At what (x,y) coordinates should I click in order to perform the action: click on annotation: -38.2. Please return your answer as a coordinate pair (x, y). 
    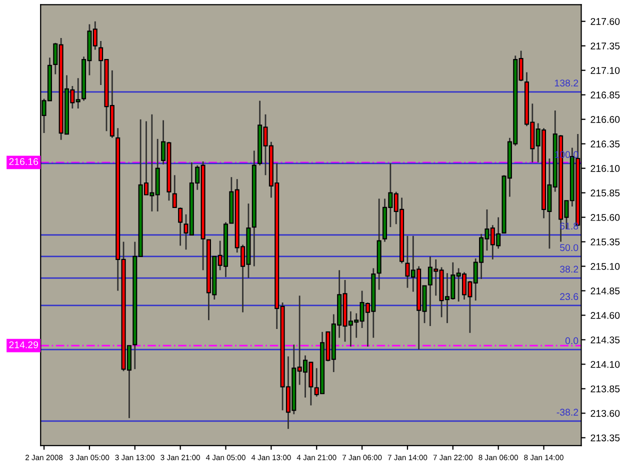
    Looking at the image, I should click on (567, 412).